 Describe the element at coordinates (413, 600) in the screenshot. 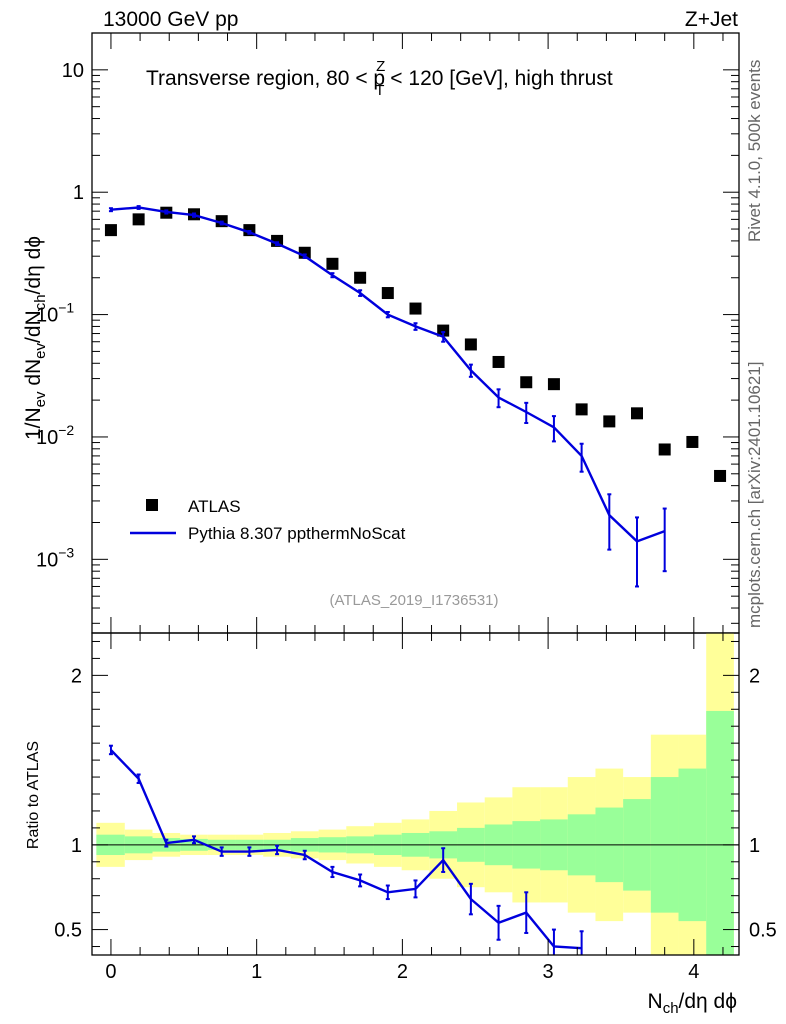

I see `analysis-id-label: (ATLAS_2019_I1736531)` at that location.